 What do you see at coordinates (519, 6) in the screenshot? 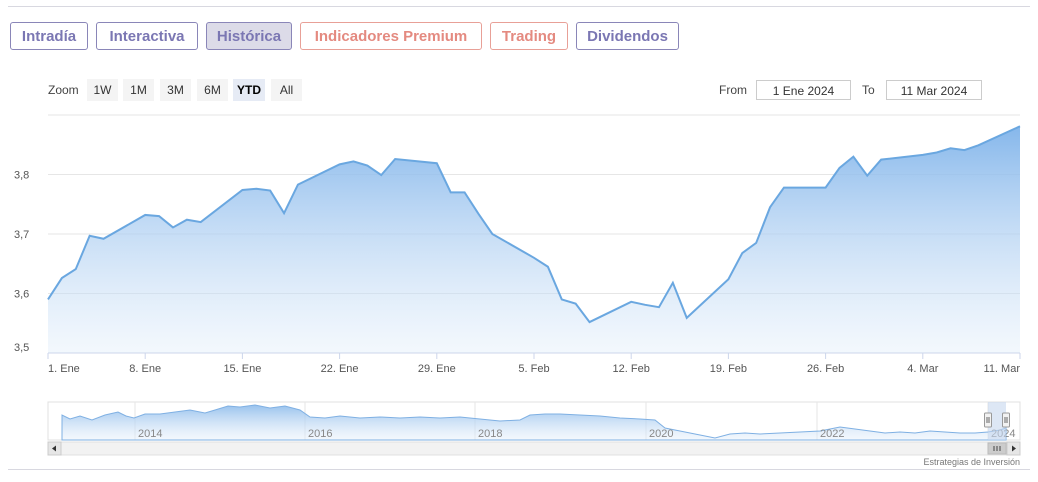
I see `top-divider` at bounding box center [519, 6].